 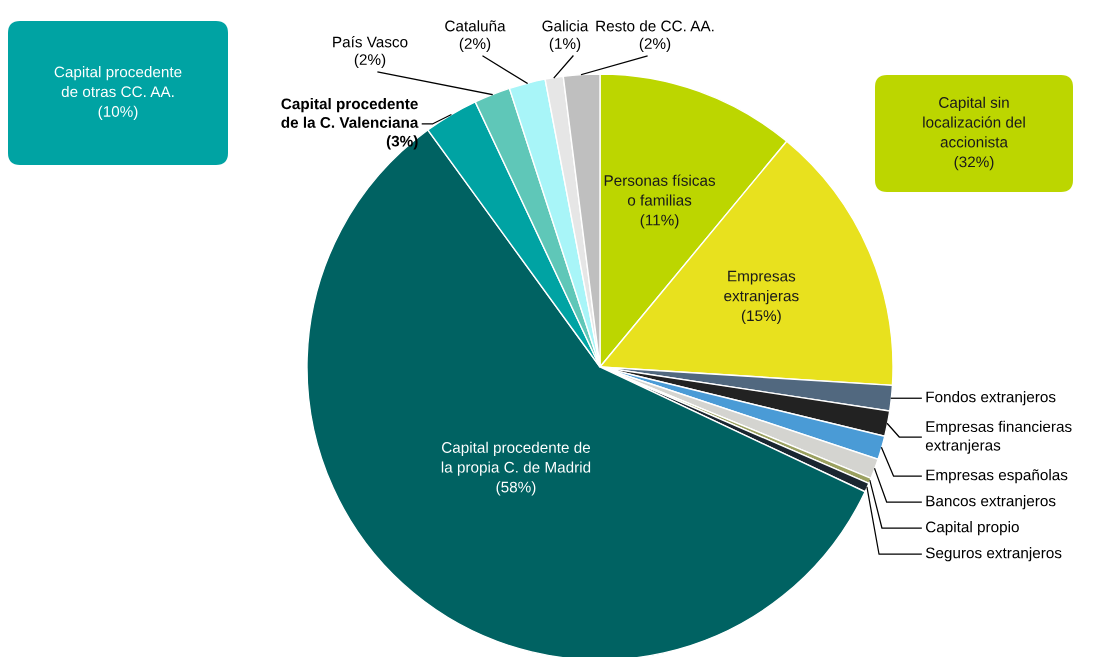 I want to click on slice-label: Empresas financieras extranjeras, so click(x=998, y=437).